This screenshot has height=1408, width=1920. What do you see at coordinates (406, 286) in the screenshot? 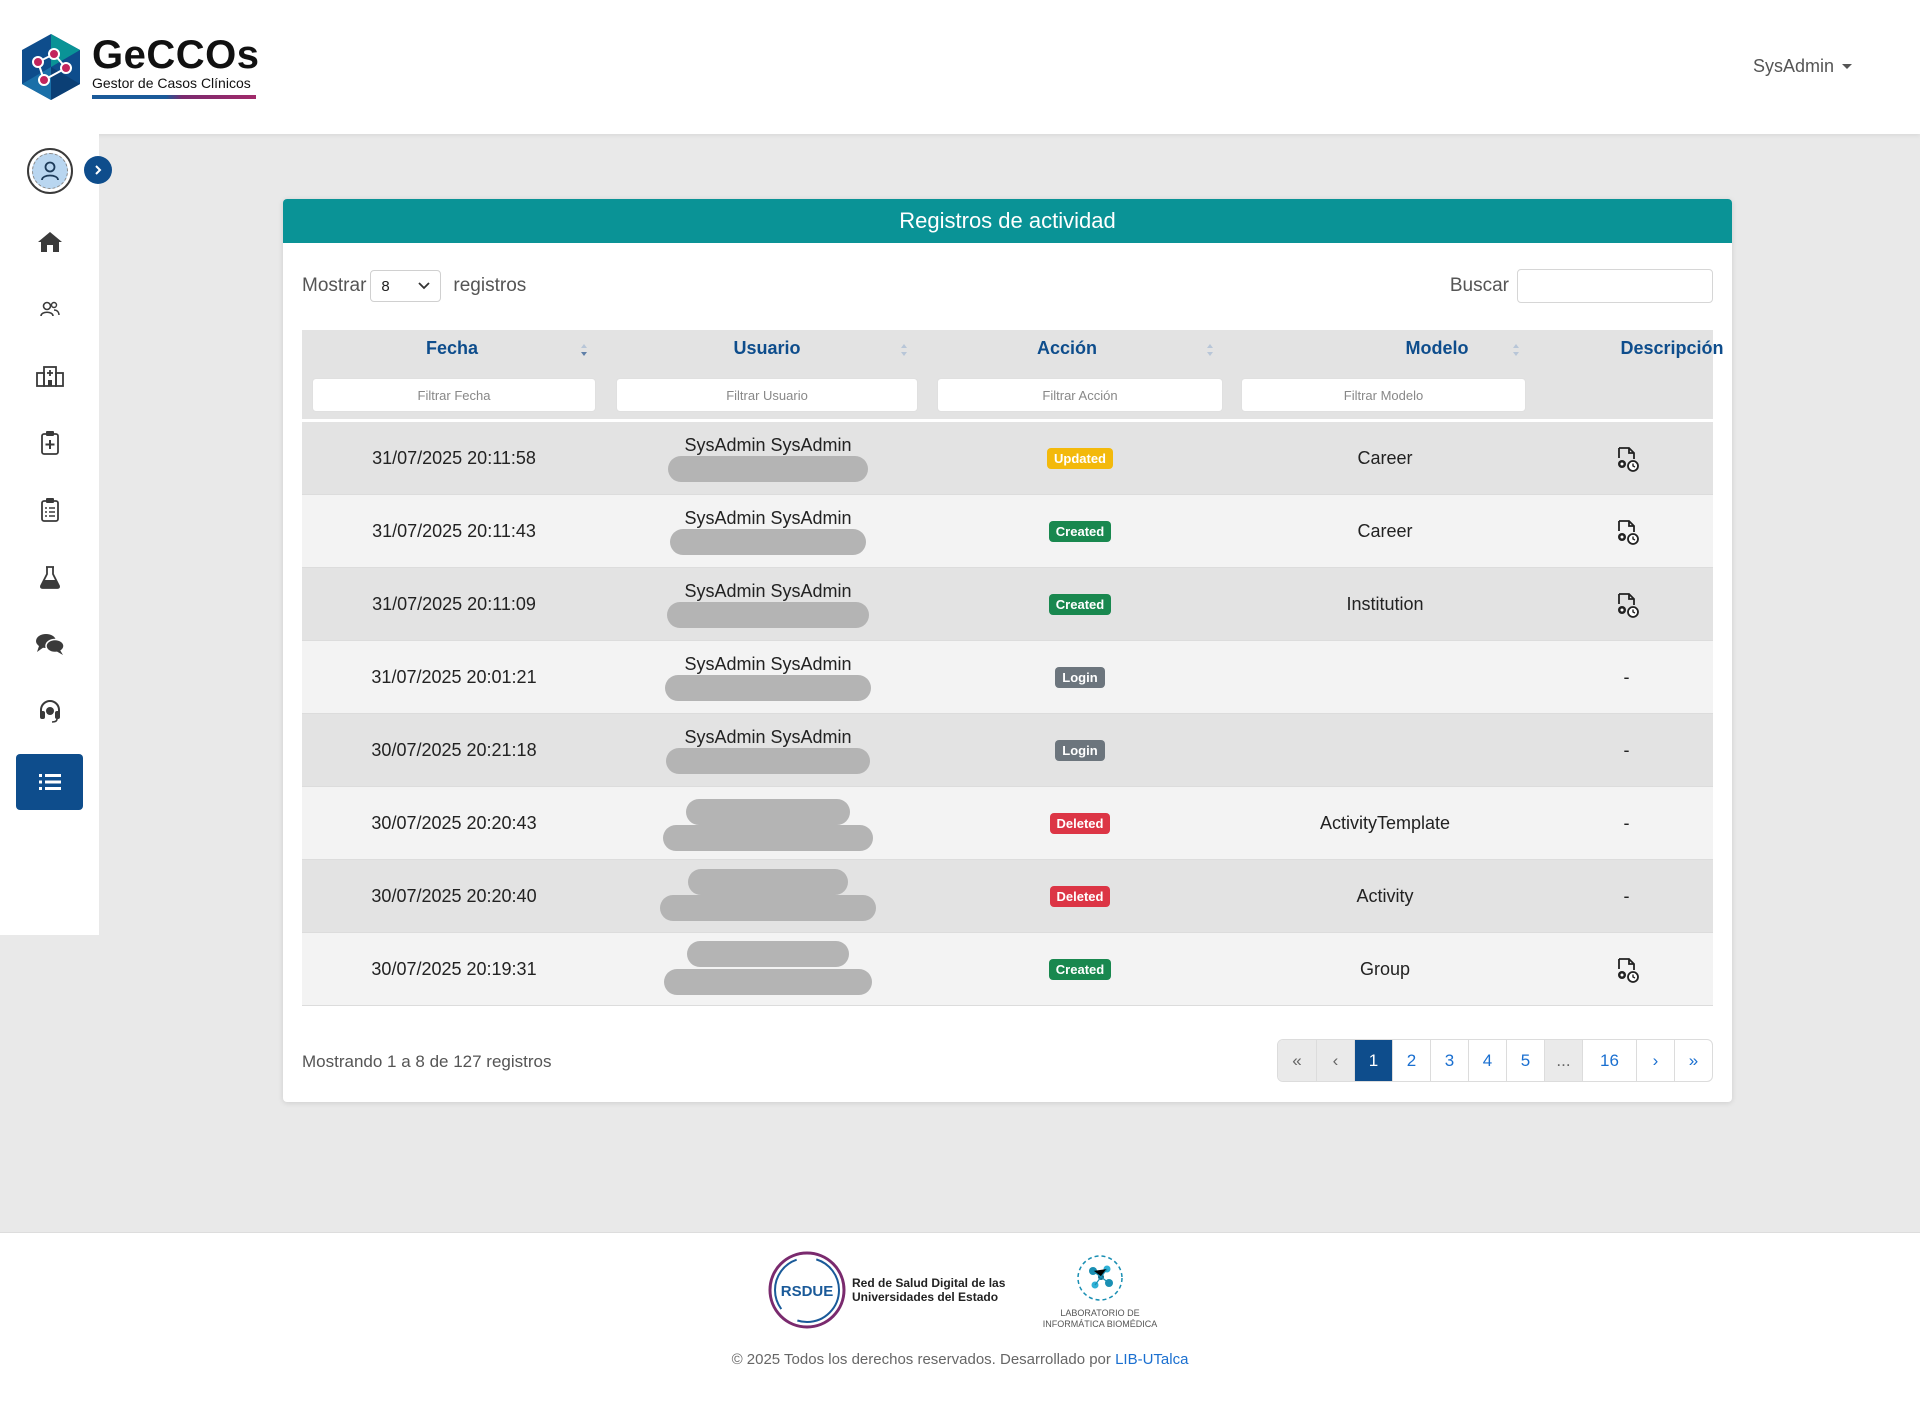
I see `page-length-select: 8` at bounding box center [406, 286].